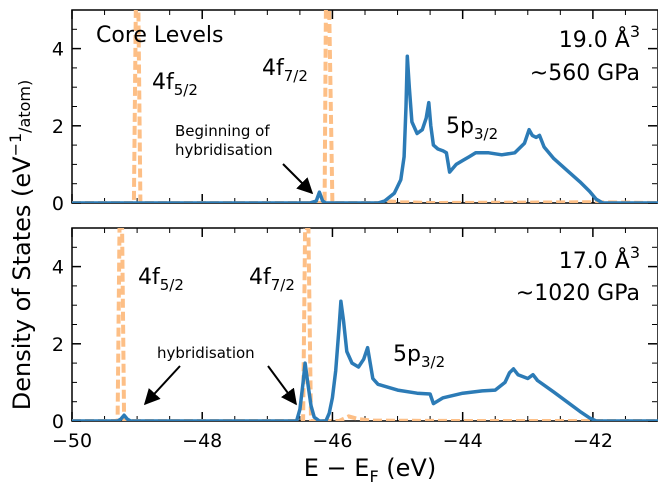 The width and height of the screenshot is (658, 485). I want to click on x-tick-label: −48, so click(202, 441).